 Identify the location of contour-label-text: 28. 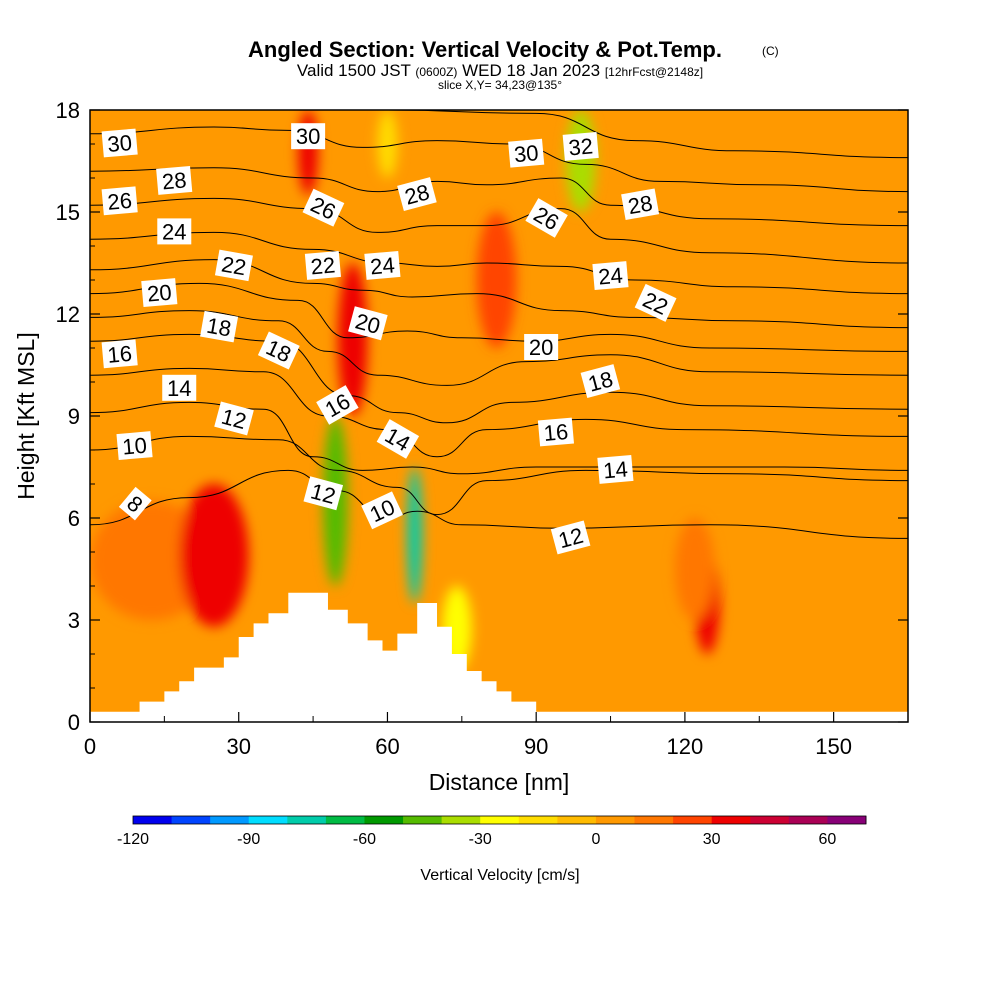
(174, 180).